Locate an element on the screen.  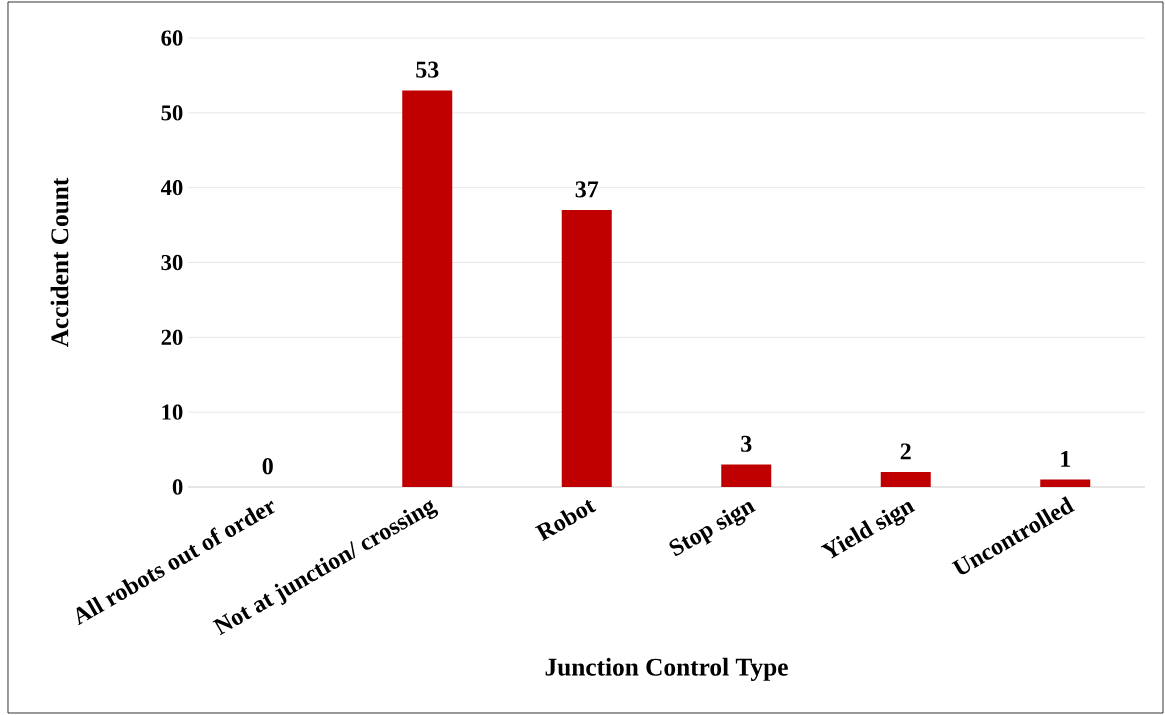
x-tick-label: Stop sign is located at coordinates (712, 528).